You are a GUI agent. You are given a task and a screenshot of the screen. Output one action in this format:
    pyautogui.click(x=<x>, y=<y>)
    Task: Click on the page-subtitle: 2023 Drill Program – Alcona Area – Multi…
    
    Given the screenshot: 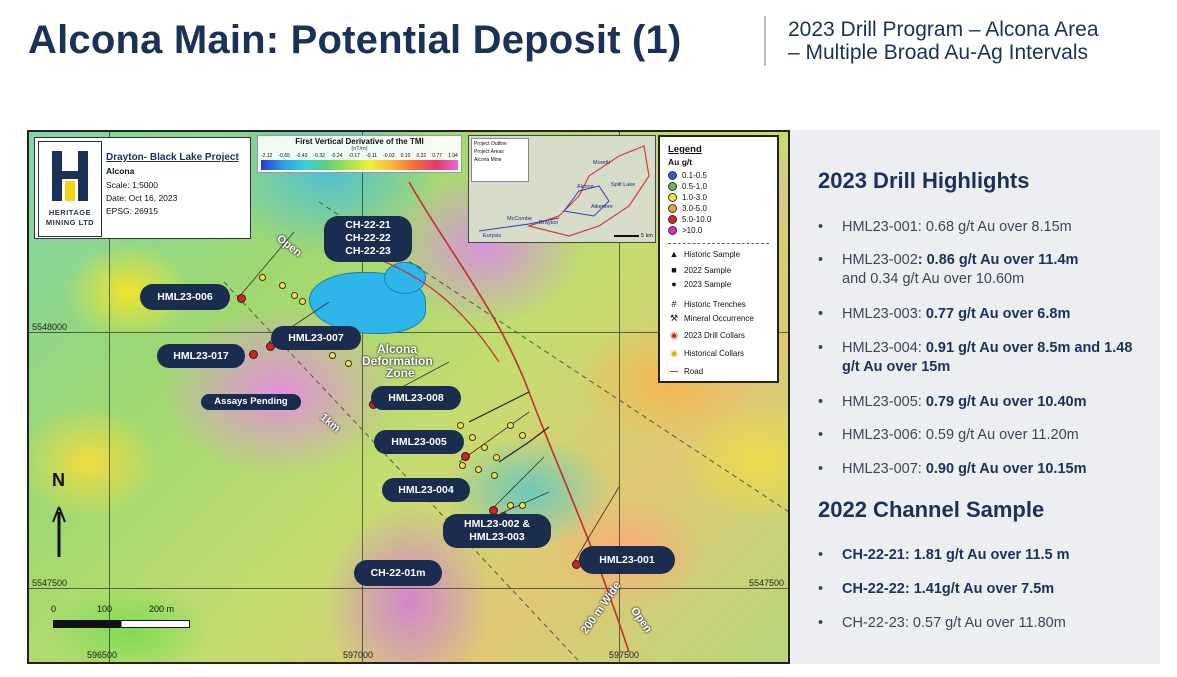 What is the action you would take?
    pyautogui.click(x=943, y=41)
    